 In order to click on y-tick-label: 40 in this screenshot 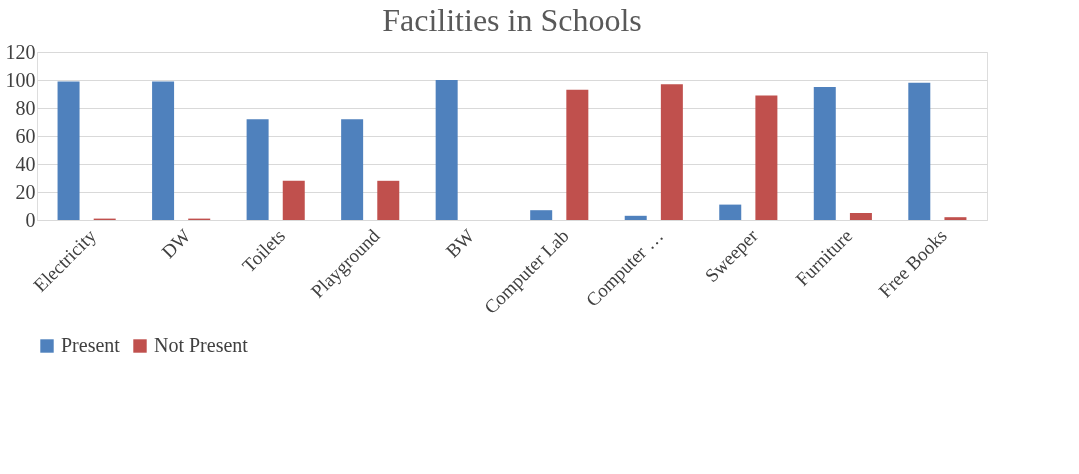, I will do `click(25, 163)`.